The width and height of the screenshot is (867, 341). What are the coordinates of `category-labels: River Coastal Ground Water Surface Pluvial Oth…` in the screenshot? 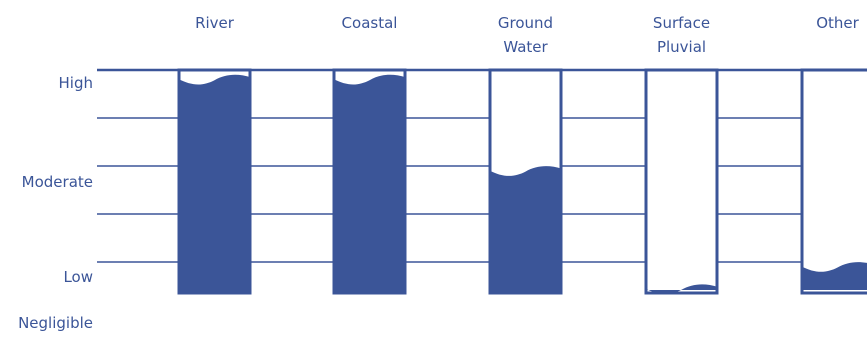 It's located at (527, 35).